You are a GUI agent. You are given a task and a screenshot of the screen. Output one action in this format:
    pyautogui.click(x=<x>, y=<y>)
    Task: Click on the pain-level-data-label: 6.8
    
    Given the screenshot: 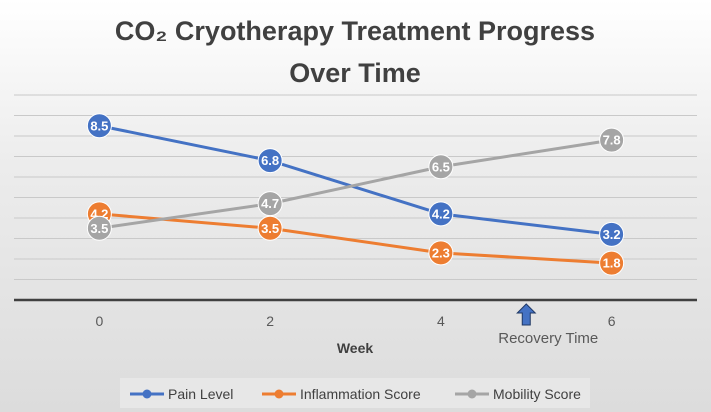 What is the action you would take?
    pyautogui.click(x=270, y=160)
    